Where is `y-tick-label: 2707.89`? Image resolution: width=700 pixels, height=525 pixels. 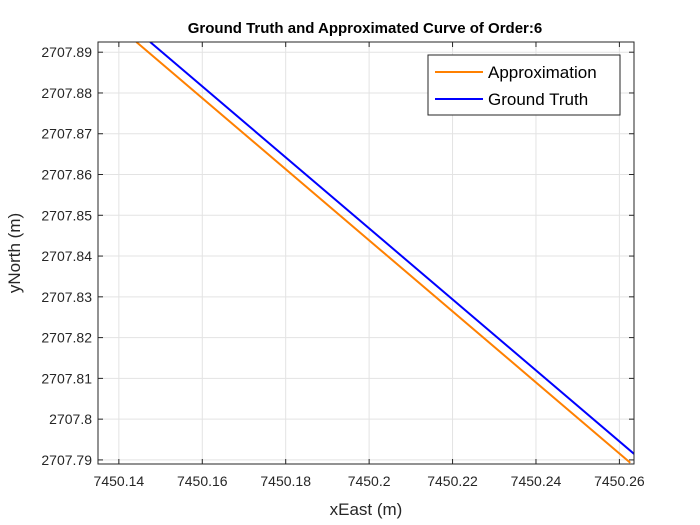 y-tick-label: 2707.89 is located at coordinates (66, 52).